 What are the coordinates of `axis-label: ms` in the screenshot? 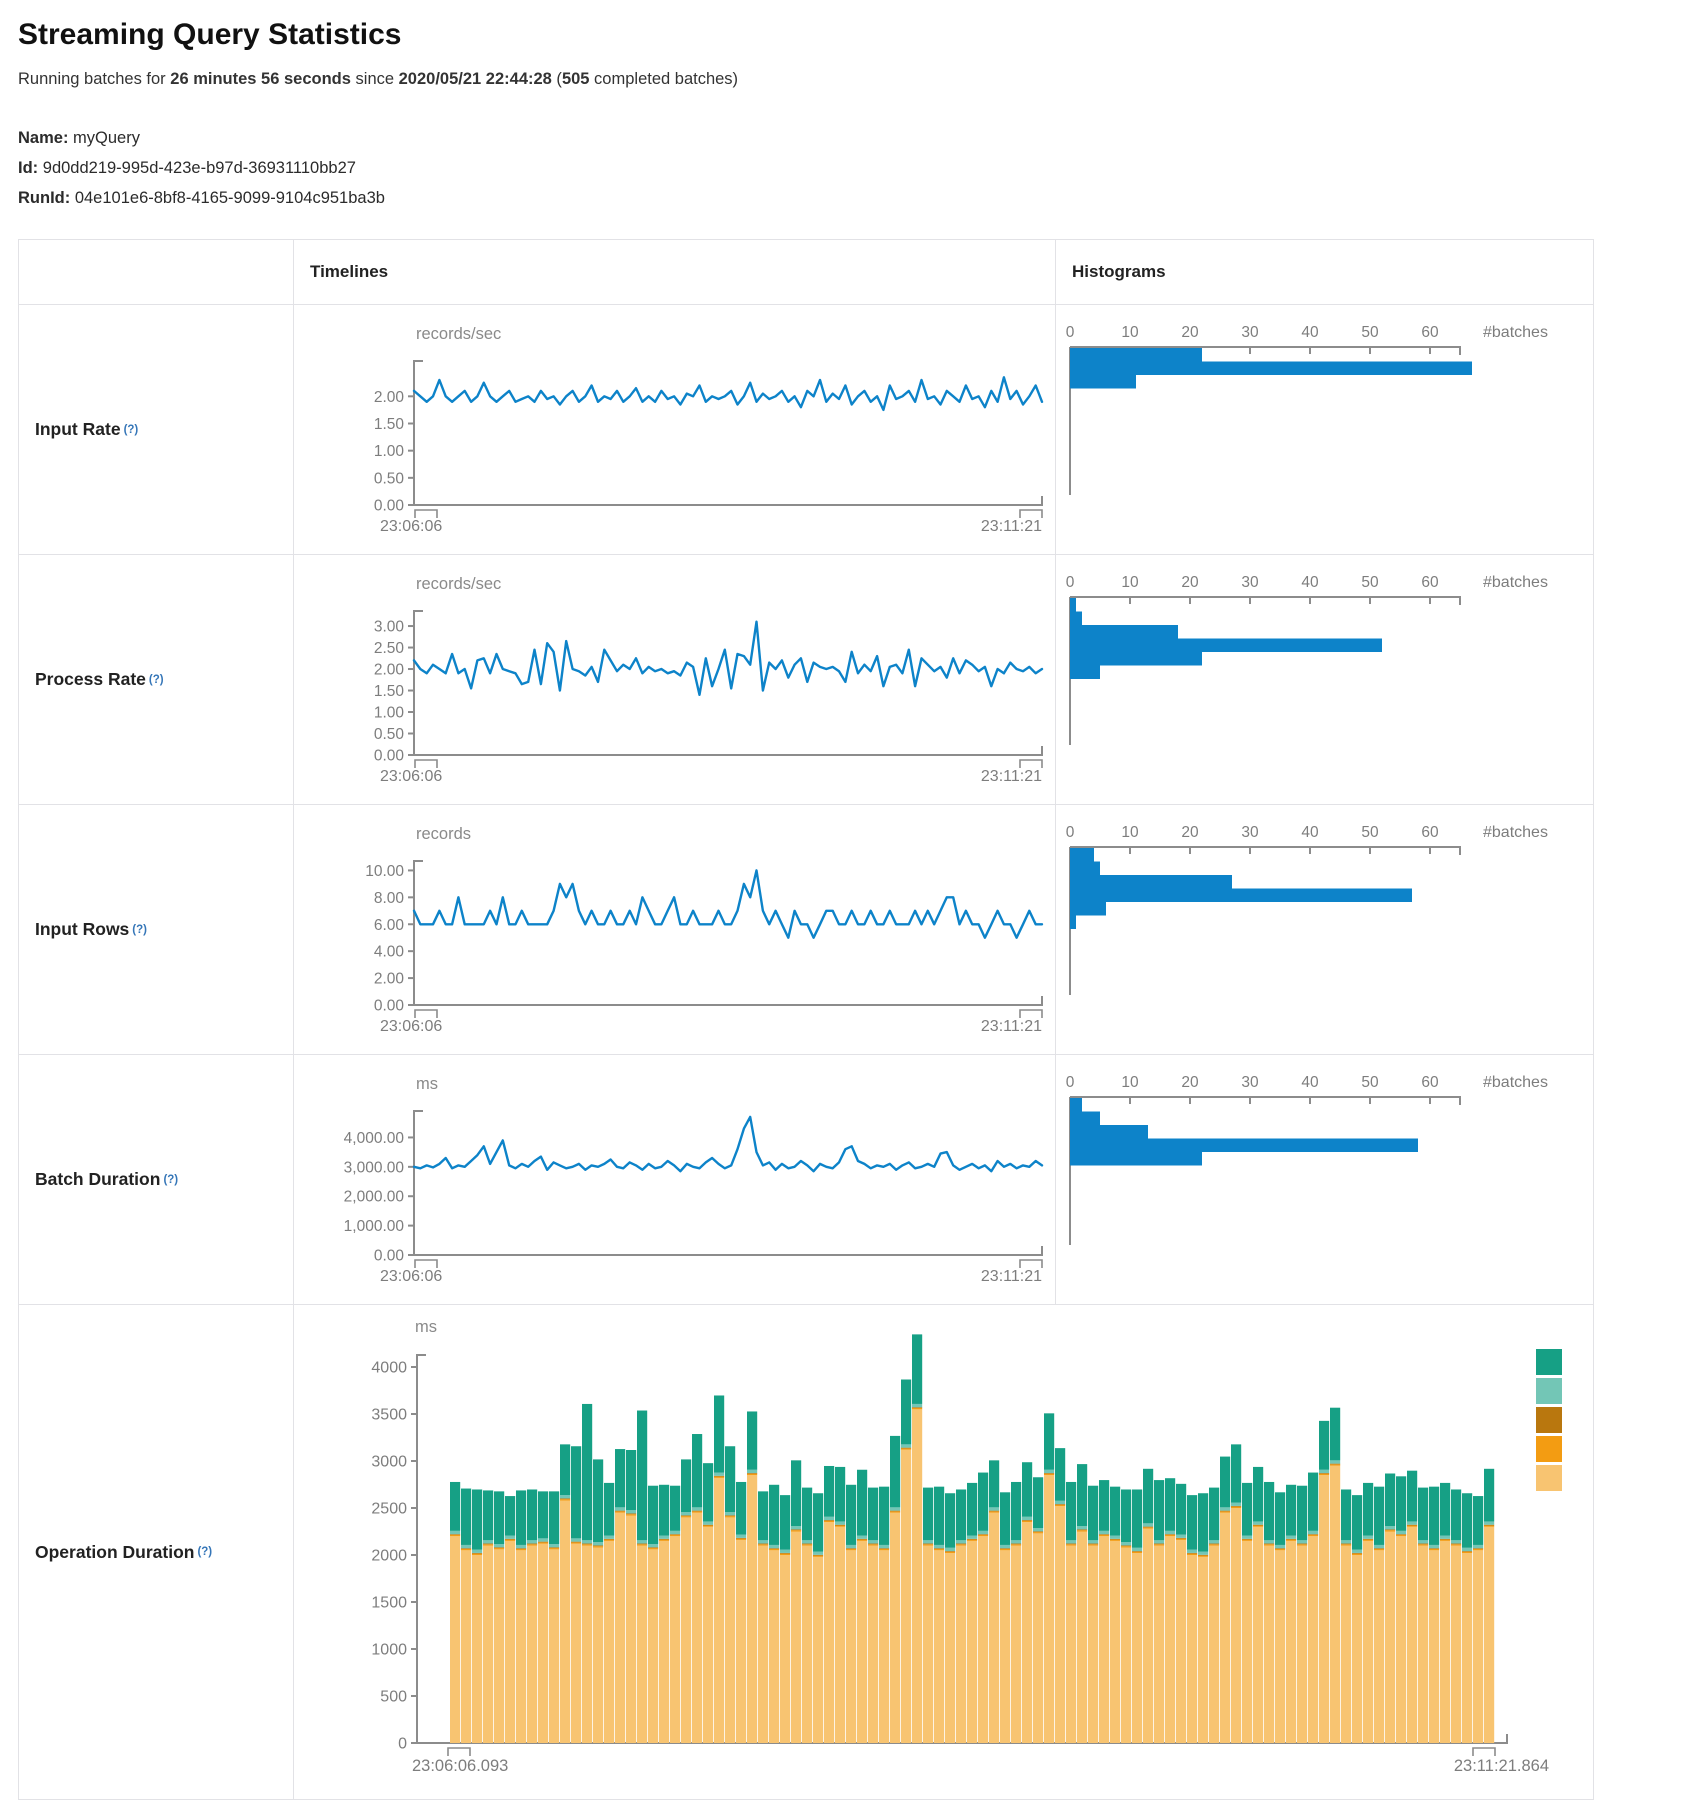 It's located at (427, 1084).